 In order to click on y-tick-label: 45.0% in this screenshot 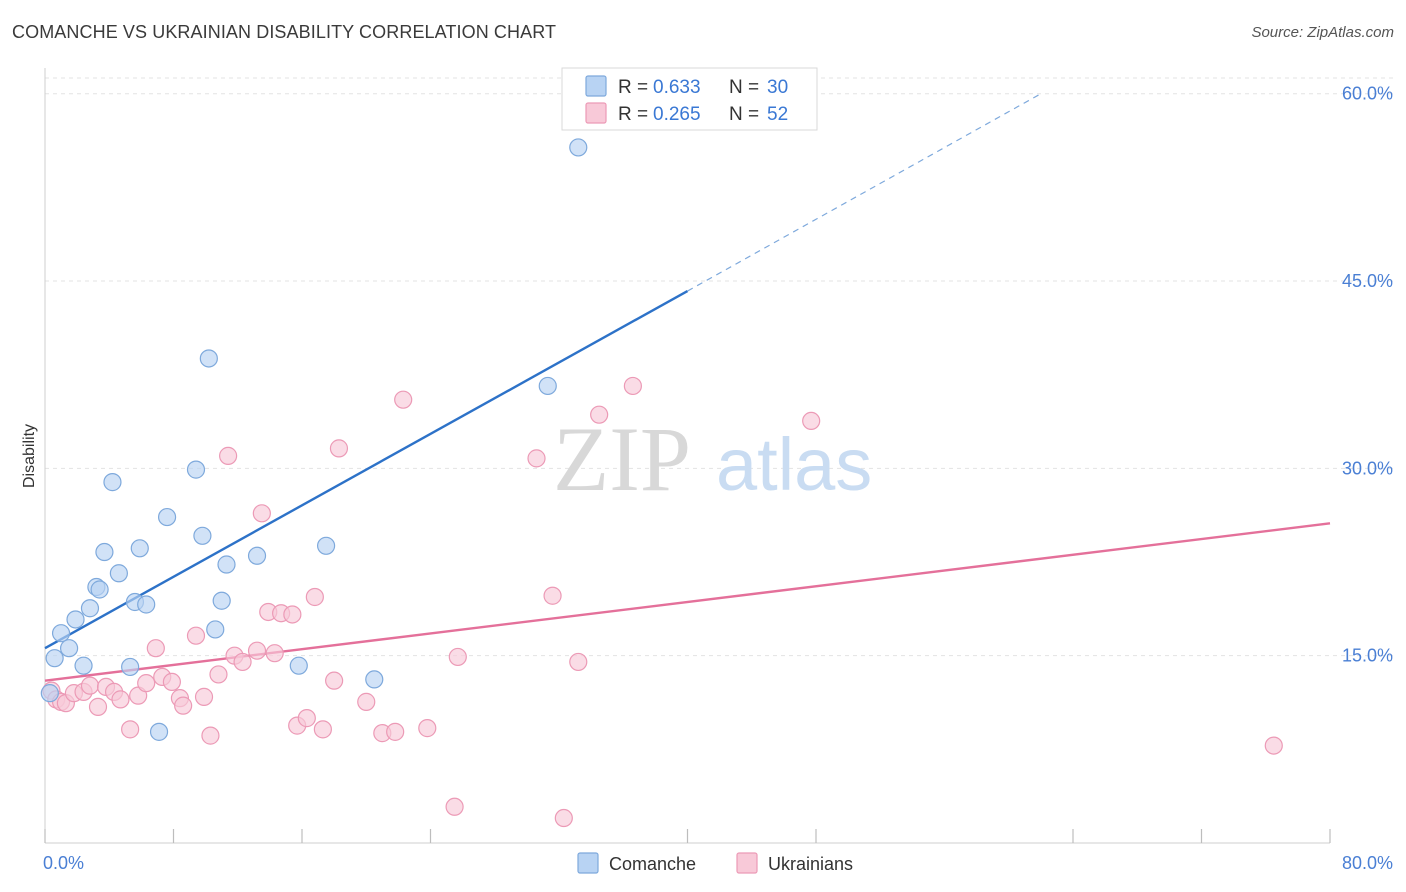, I will do `click(1367, 281)`.